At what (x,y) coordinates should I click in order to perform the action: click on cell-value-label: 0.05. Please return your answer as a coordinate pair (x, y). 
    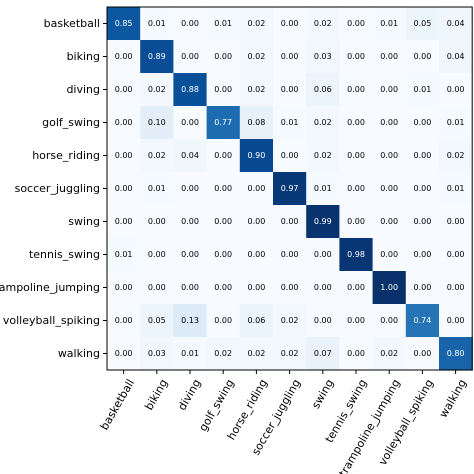
    Looking at the image, I should click on (157, 320).